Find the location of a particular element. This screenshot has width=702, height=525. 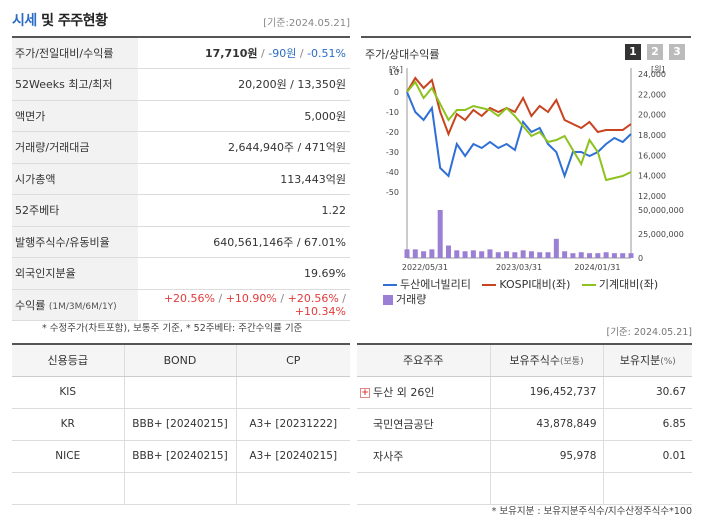

credit-row is located at coordinates (181, 488).